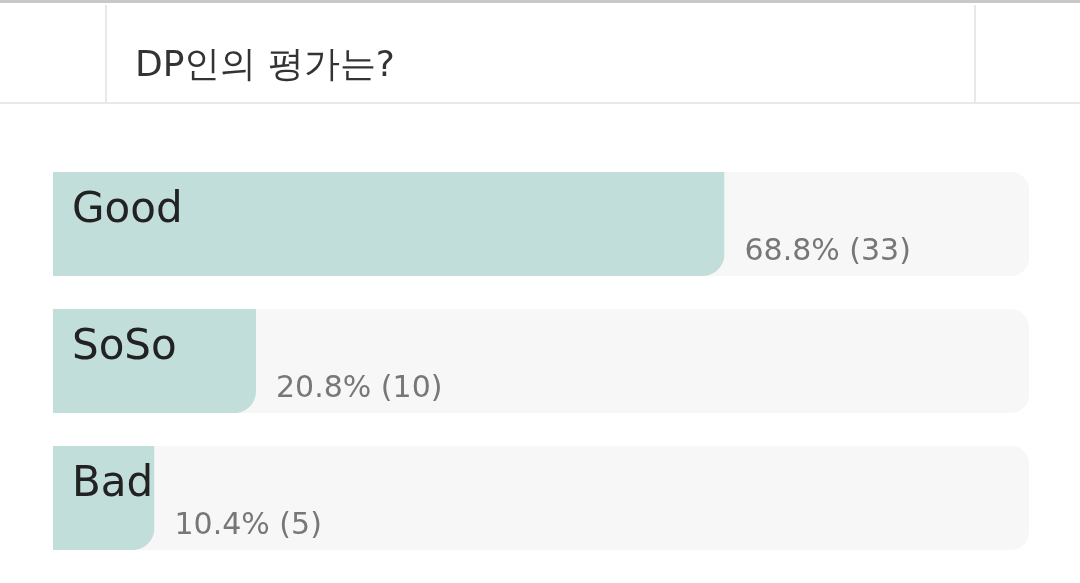  What do you see at coordinates (359, 386) in the screenshot?
I see `data-label: 20.8% (10)` at bounding box center [359, 386].